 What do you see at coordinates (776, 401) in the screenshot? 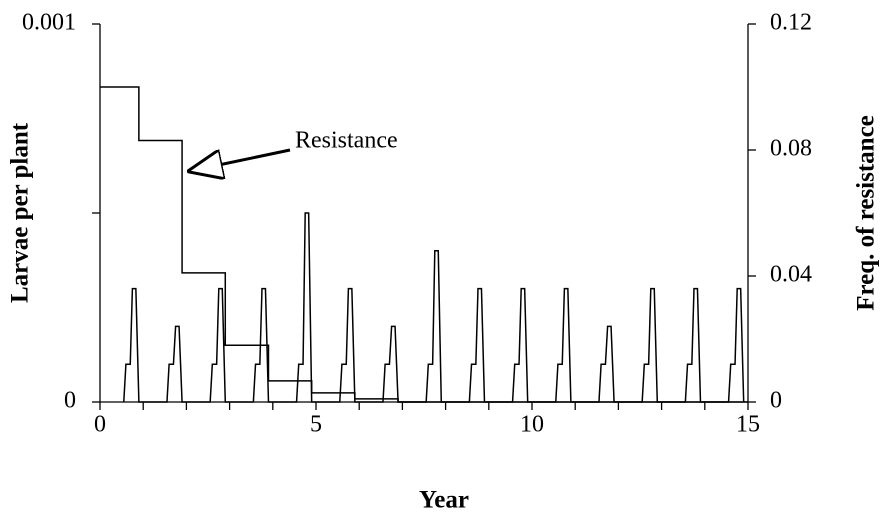
I see `y2-tick-label: 0` at bounding box center [776, 401].